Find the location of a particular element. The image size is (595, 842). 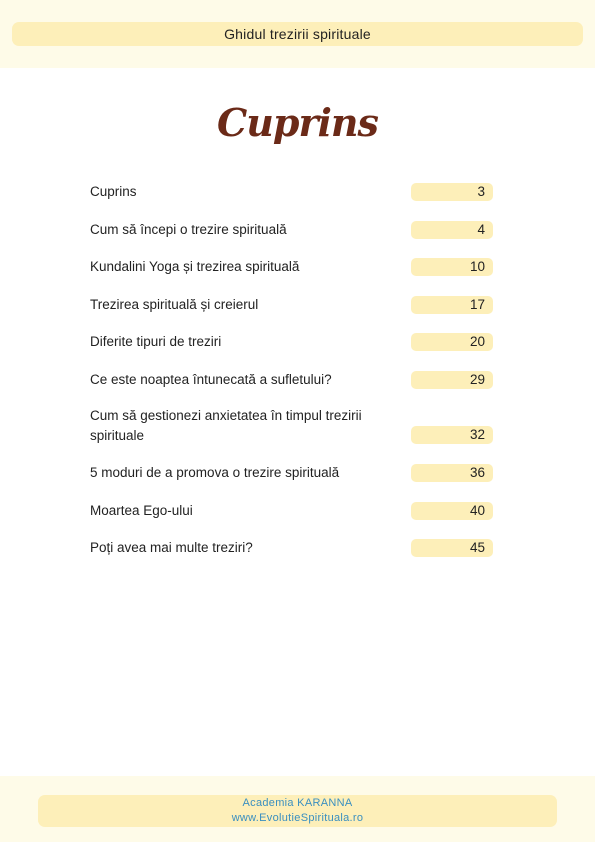

header-bar: Ghidul trezirii spirituale is located at coordinates (297, 34).